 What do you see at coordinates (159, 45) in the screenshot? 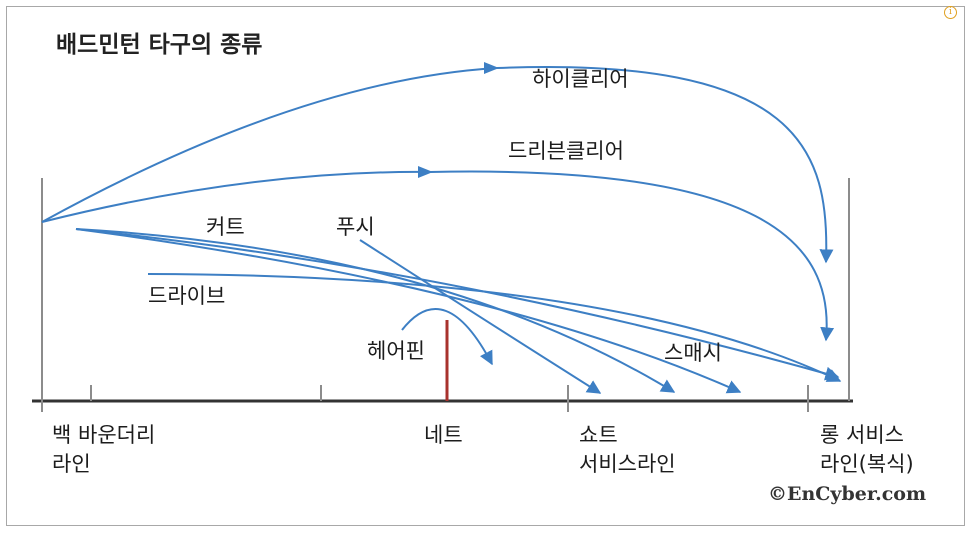
I see `page-title: 배드민턴 타구의 종류` at bounding box center [159, 45].